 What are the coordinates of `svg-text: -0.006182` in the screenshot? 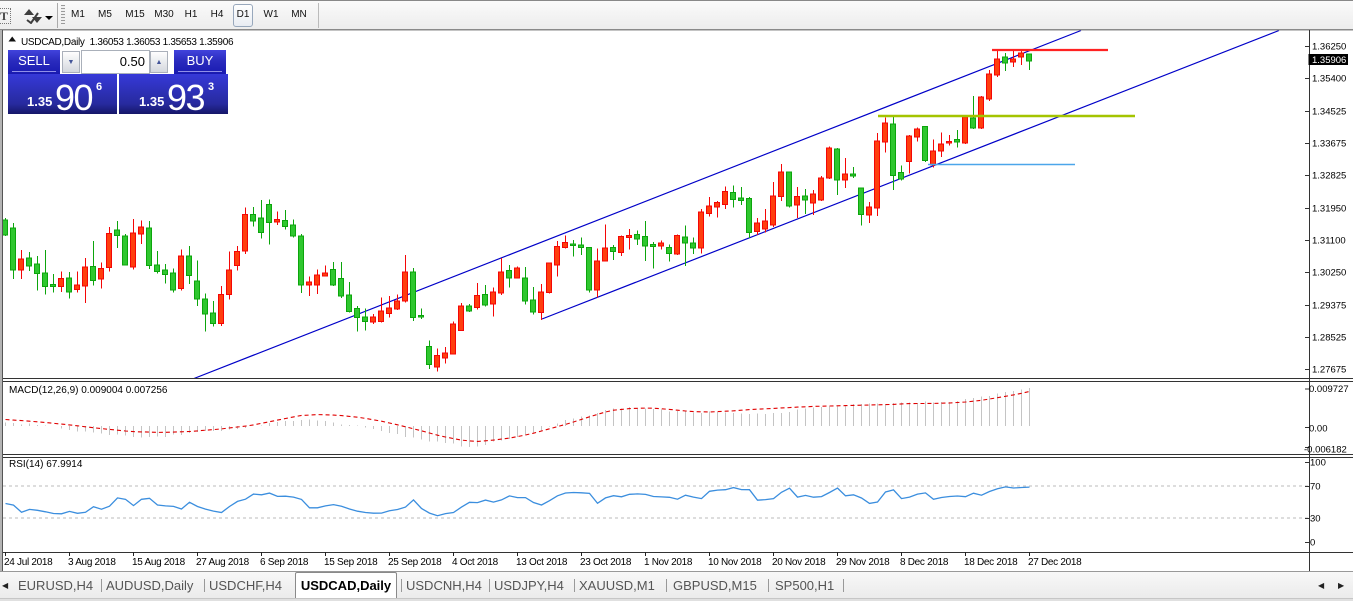 It's located at (1325, 450).